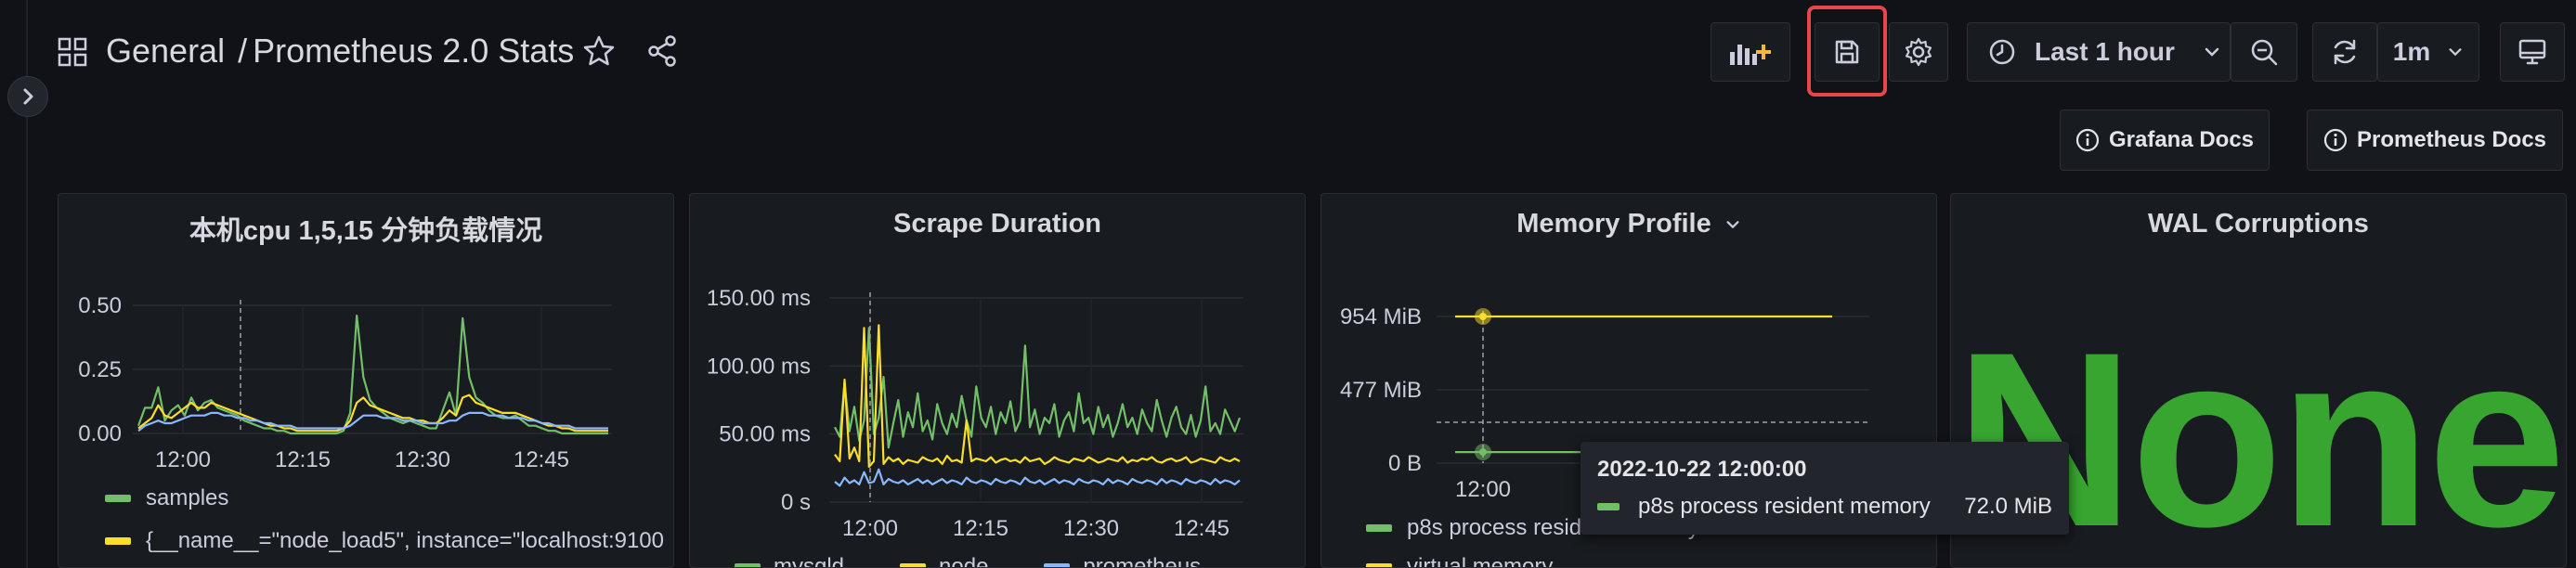  I want to click on legend-label: mysqld, so click(809, 561).